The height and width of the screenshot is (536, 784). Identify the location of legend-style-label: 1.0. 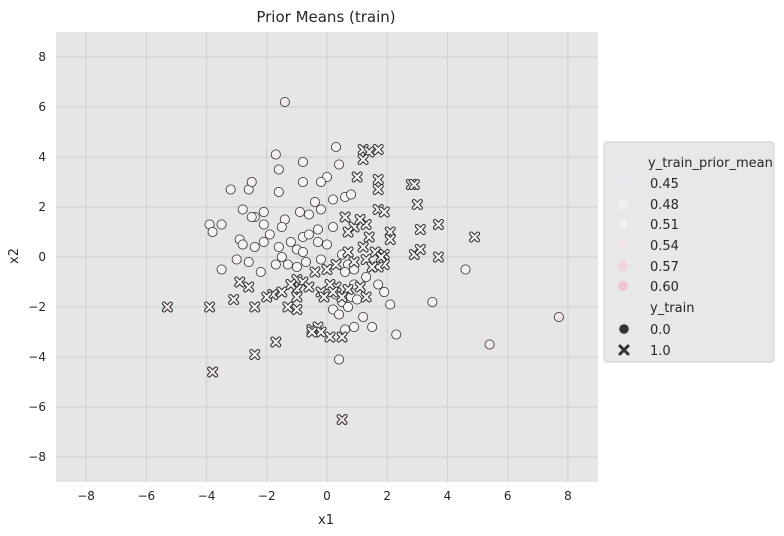
(660, 351).